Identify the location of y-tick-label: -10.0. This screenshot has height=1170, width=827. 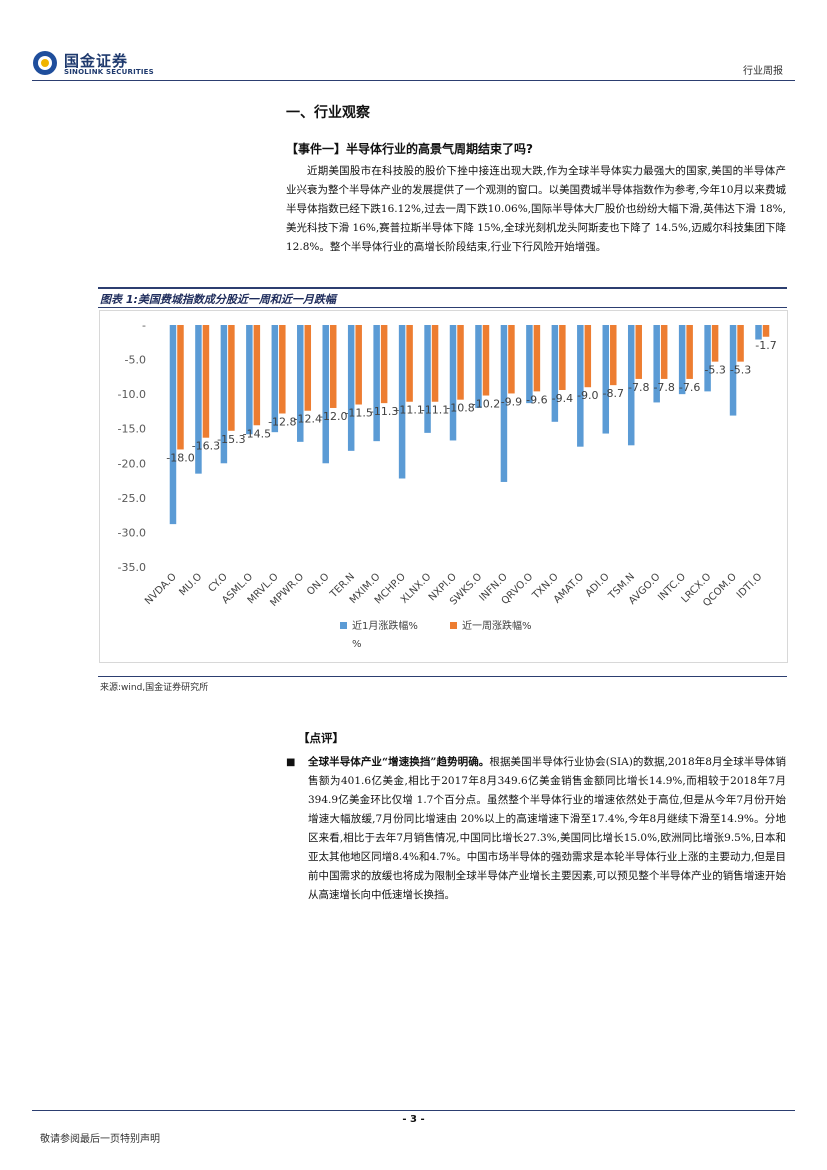
(132, 394).